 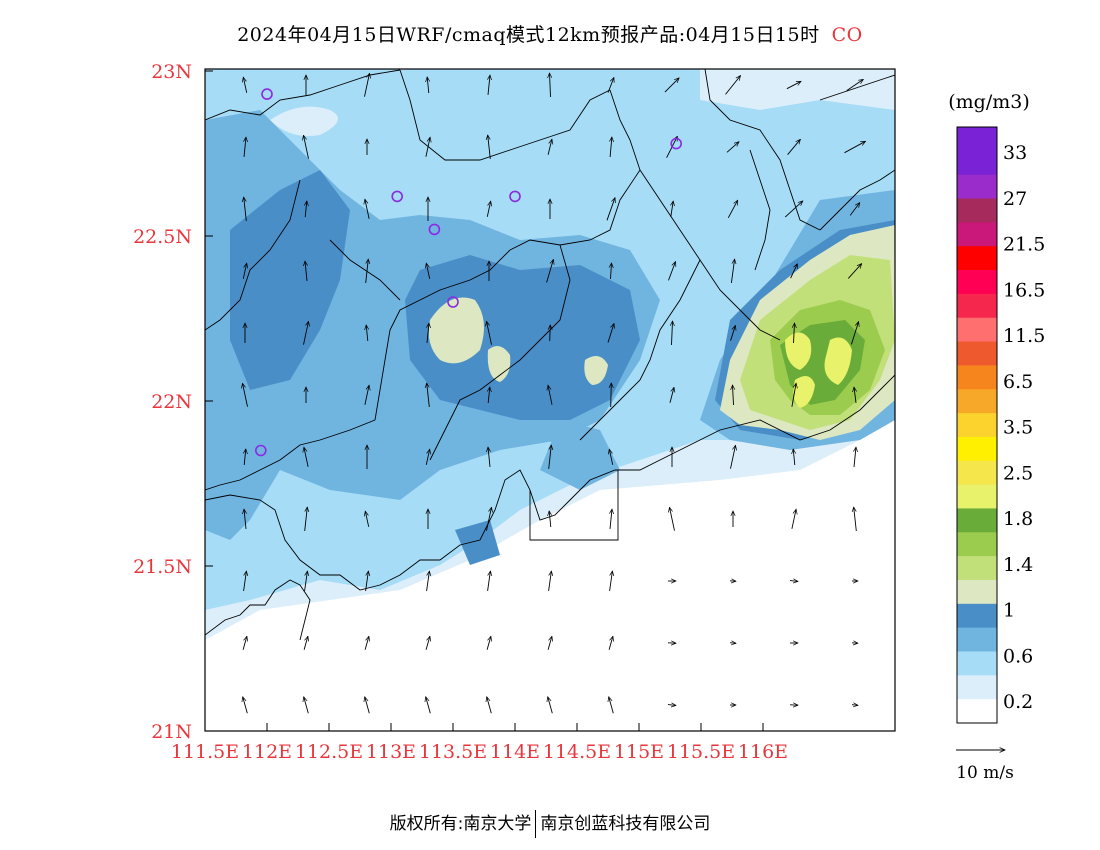 I want to click on x-tick-label: 114.5E, so click(x=577, y=752).